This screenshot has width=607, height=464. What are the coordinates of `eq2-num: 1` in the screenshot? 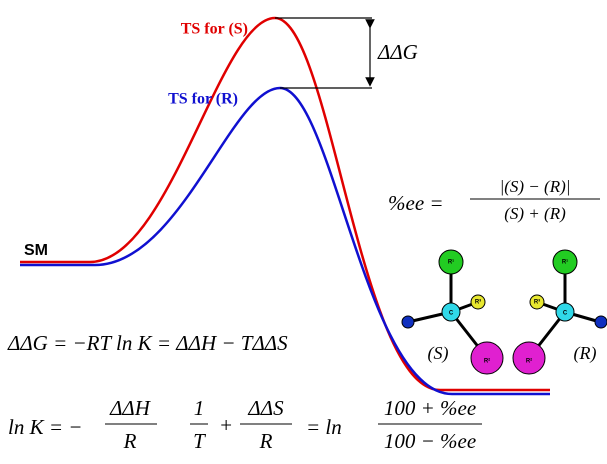 It's located at (199, 408).